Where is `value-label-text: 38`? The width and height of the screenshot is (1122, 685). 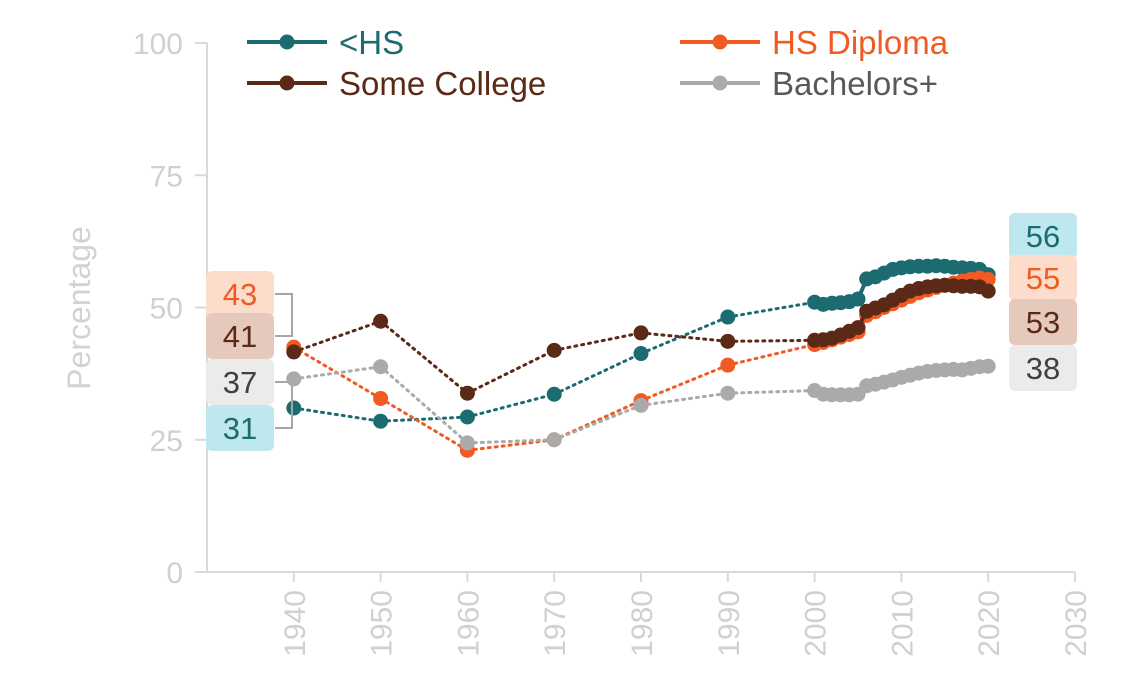 value-label-text: 38 is located at coordinates (1043, 368).